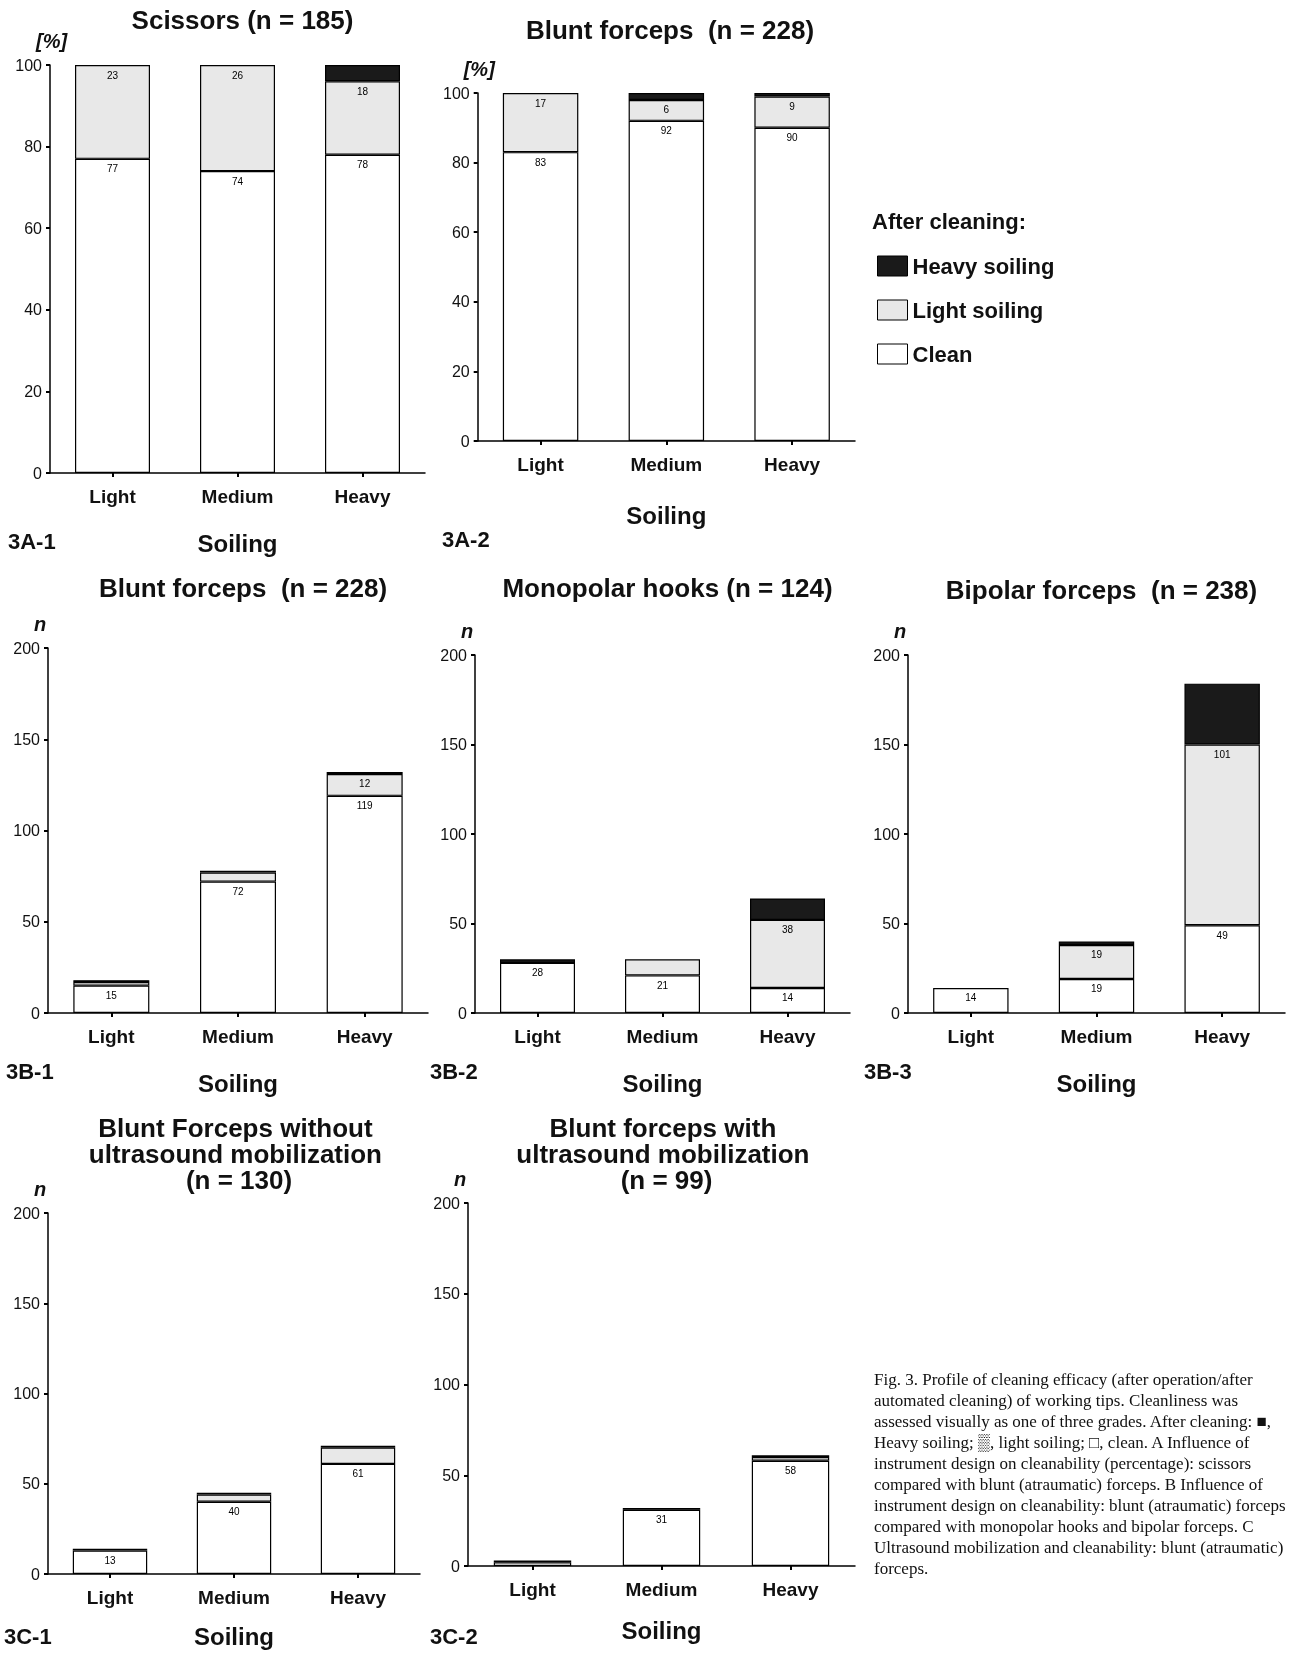  Describe the element at coordinates (949, 221) in the screenshot. I see `legend-title: After cleaning:` at that location.